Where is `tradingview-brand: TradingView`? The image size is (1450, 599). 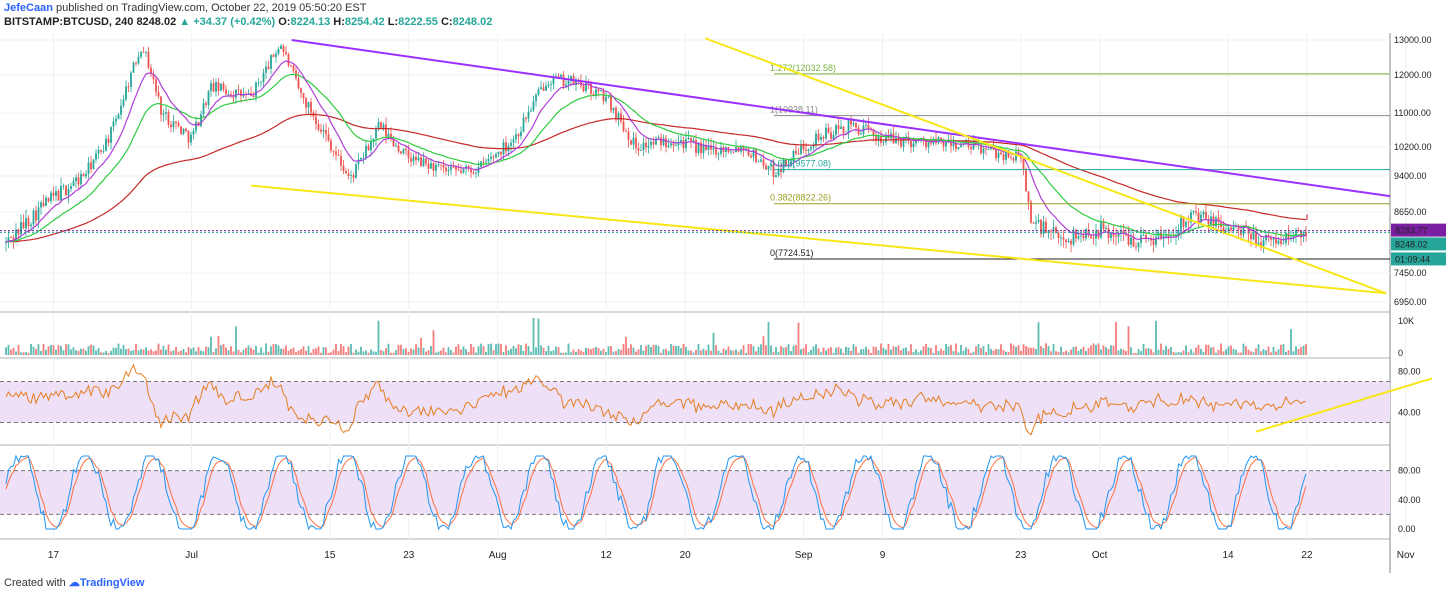
tradingview-brand: TradingView is located at coordinates (112, 583).